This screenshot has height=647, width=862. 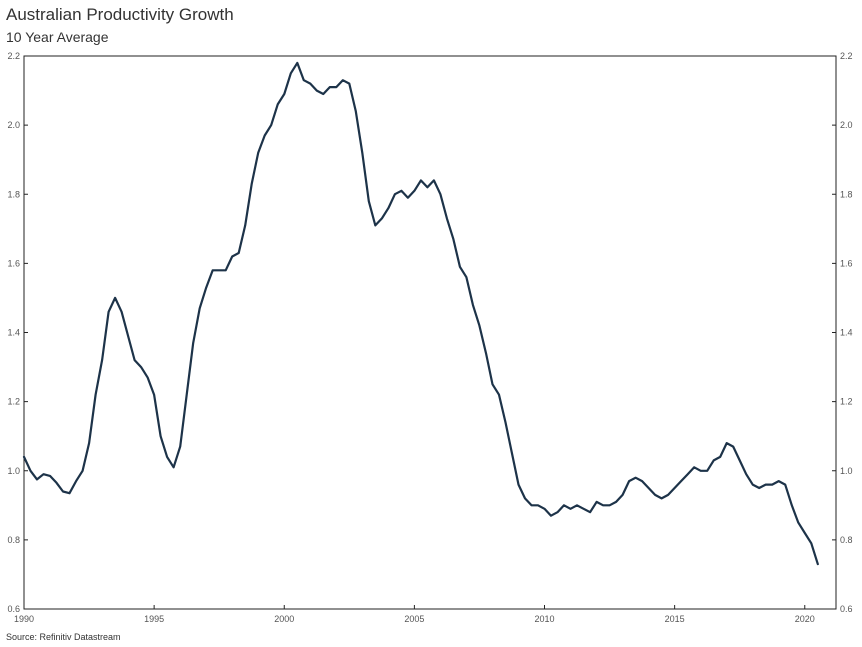 I want to click on x-tick-label: 2015, so click(x=675, y=619).